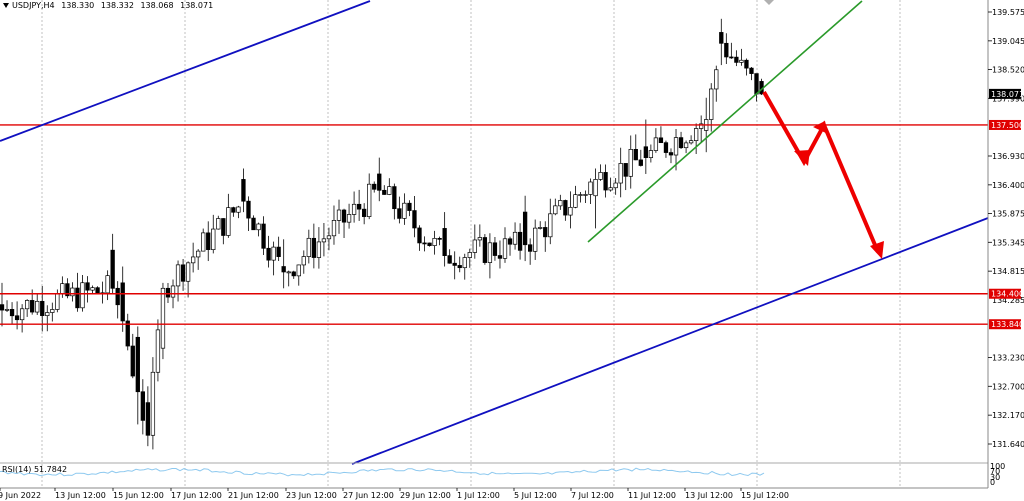 The height and width of the screenshot is (501, 1024). Describe the element at coordinates (138, 495) in the screenshot. I see `time-tick-label: 15 Jun 12:00` at that location.